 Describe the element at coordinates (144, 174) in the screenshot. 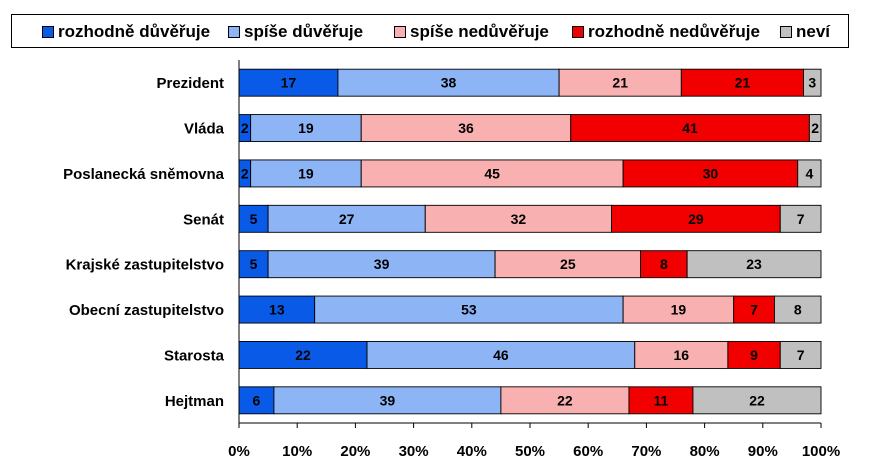

I see `category-label: Poslanecká sněmovna` at that location.